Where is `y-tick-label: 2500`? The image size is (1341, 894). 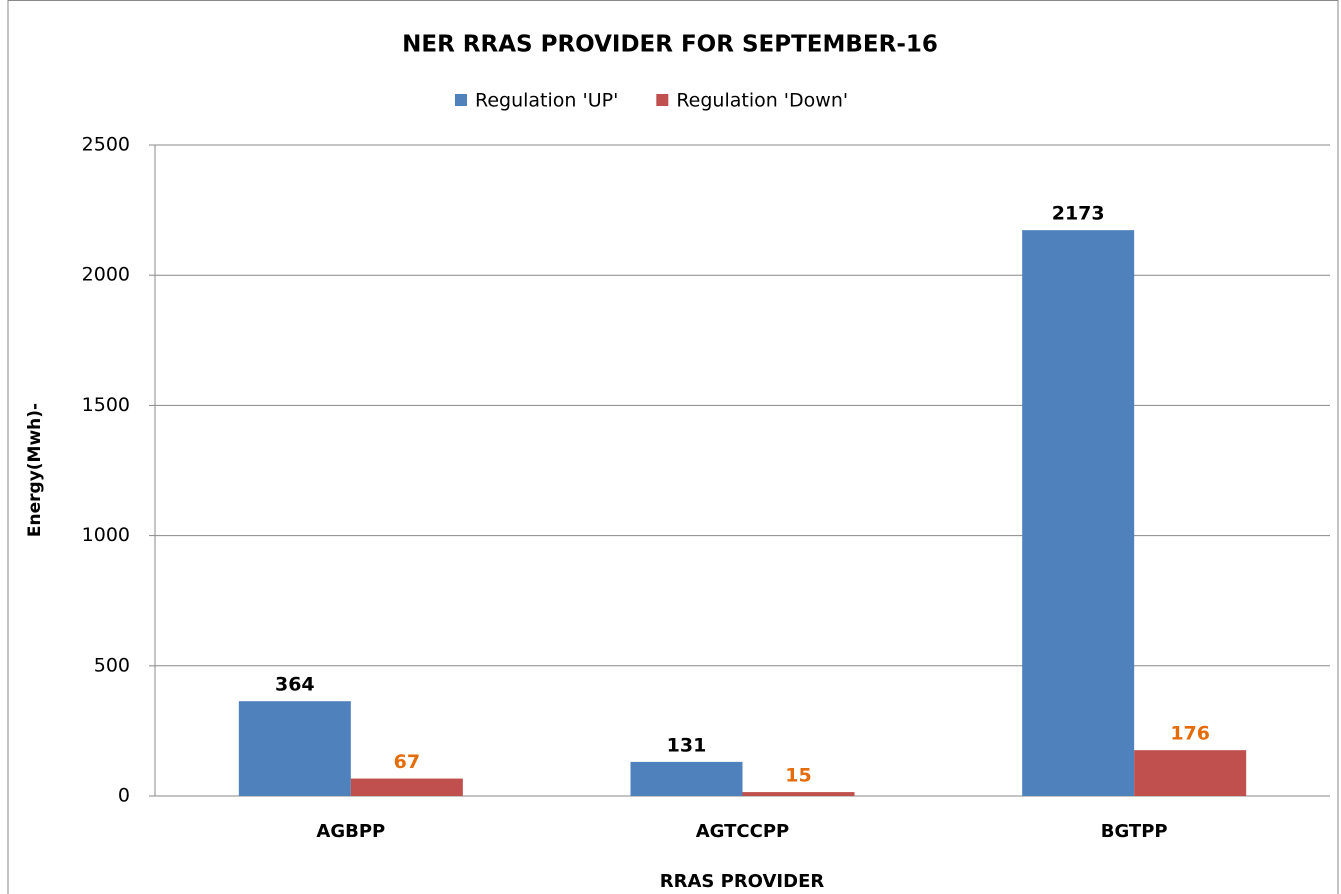 y-tick-label: 2500 is located at coordinates (106, 145).